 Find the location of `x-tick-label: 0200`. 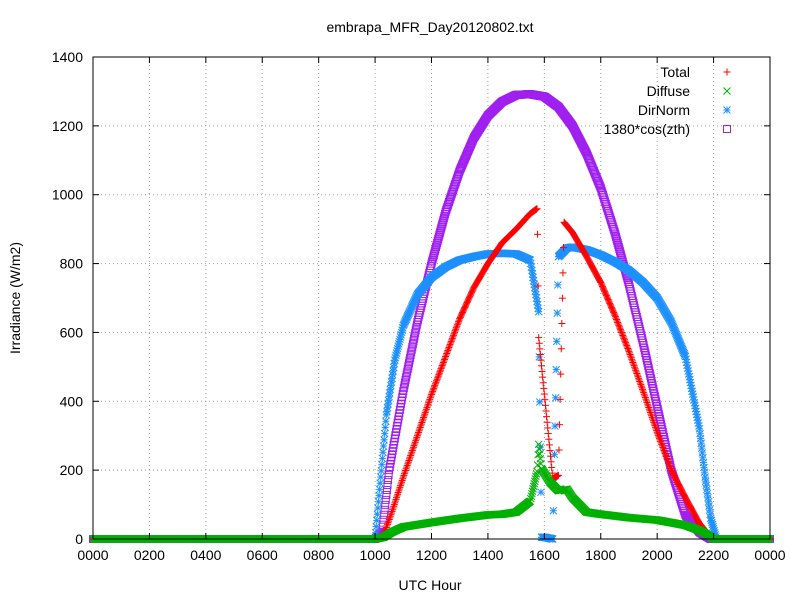

x-tick-label: 0200 is located at coordinates (149, 555).